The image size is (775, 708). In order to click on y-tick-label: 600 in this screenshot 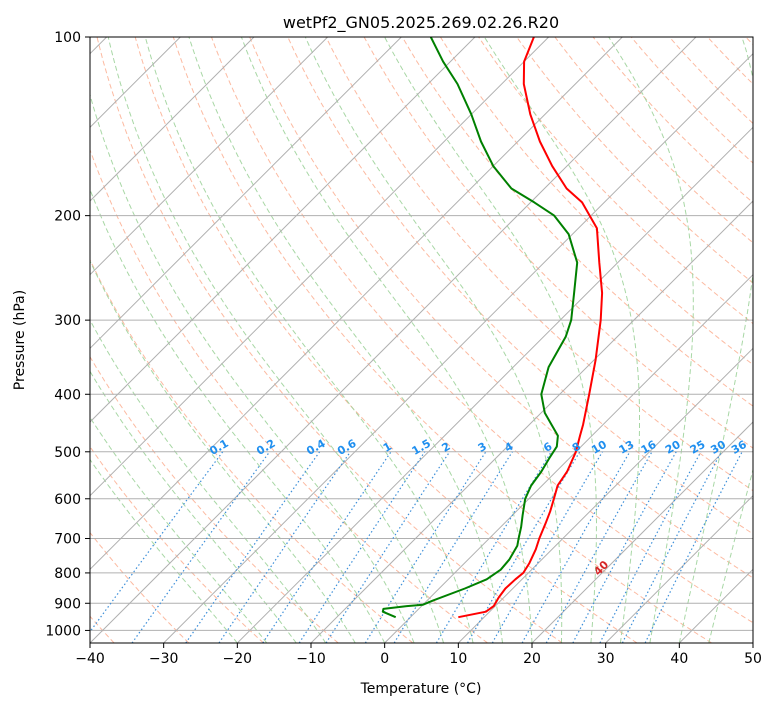, I will do `click(67, 500)`.